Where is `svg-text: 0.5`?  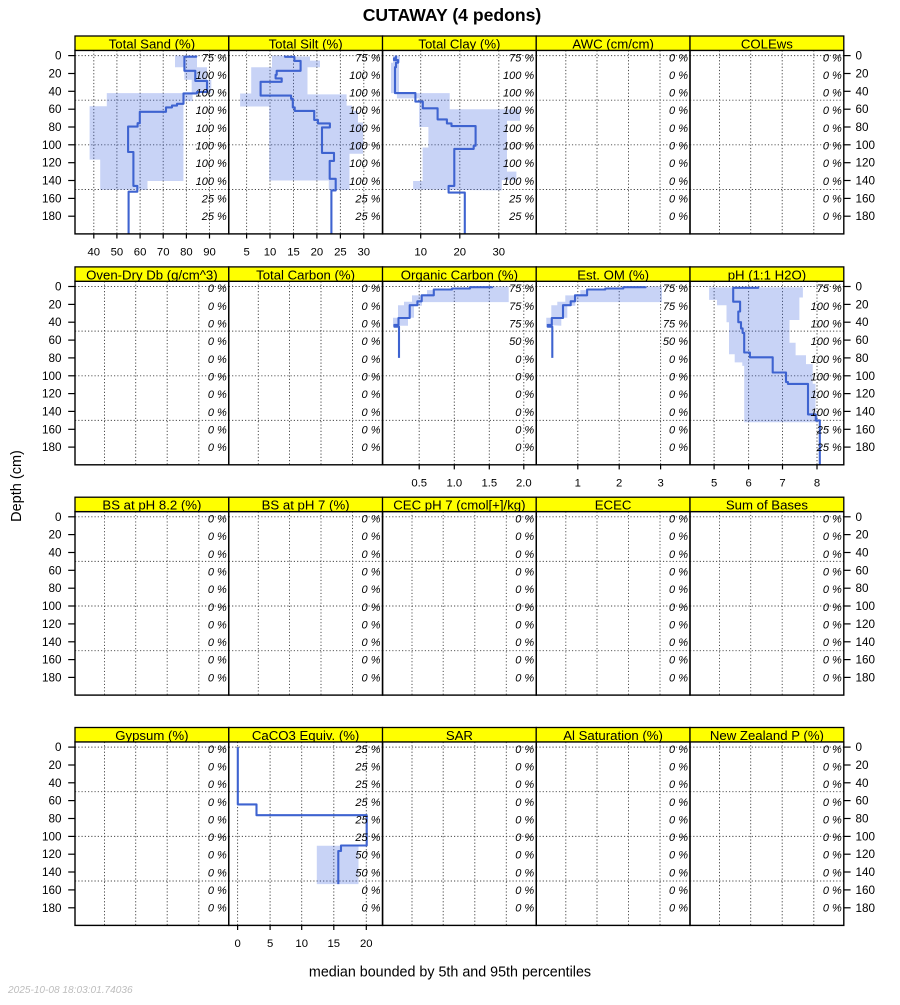
svg-text: 0.5 is located at coordinates (419, 483).